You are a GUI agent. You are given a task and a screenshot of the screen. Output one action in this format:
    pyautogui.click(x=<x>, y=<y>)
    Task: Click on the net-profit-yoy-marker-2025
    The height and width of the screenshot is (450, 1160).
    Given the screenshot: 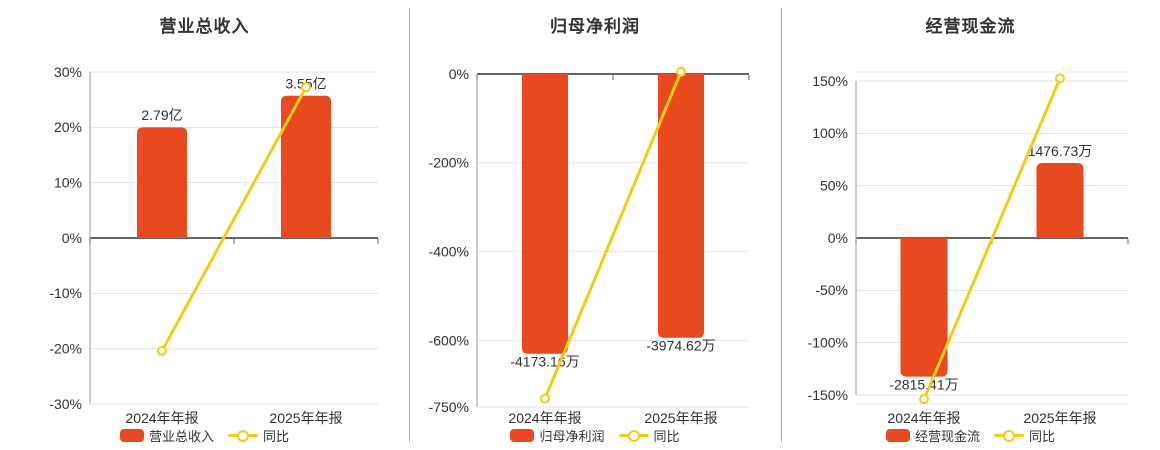 What is the action you would take?
    pyautogui.click(x=681, y=71)
    